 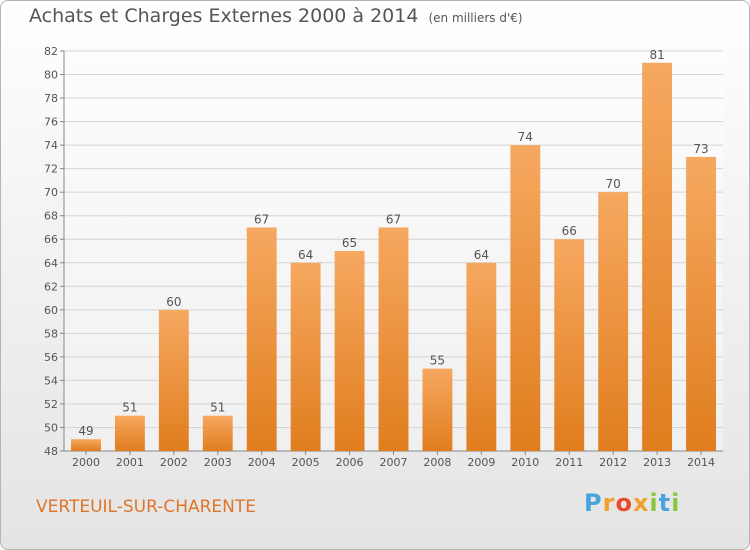 What do you see at coordinates (51, 145) in the screenshot?
I see `y-tick-label: 74` at bounding box center [51, 145].